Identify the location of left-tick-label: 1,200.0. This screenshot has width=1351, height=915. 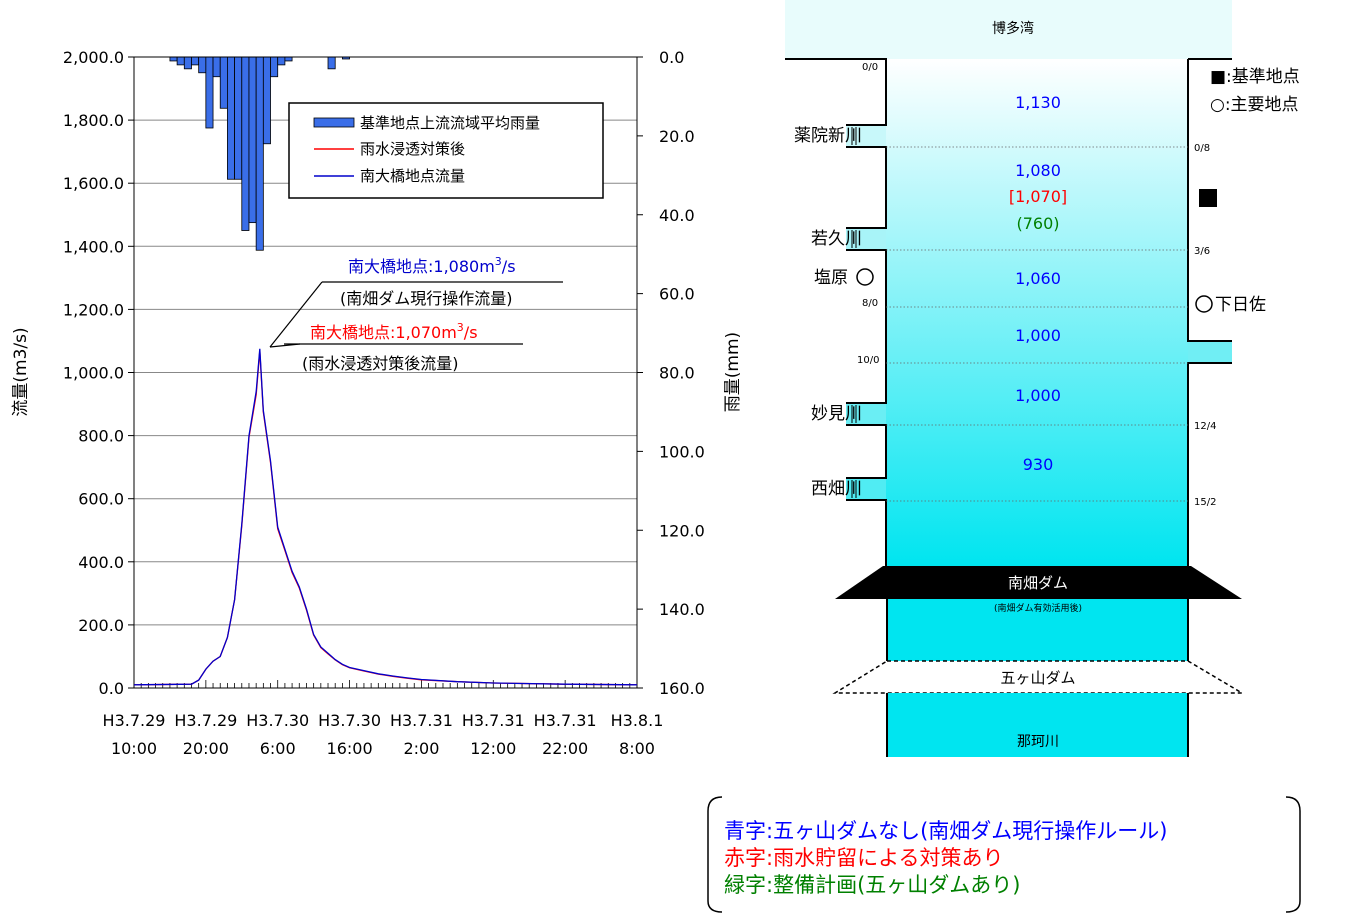
(93, 309).